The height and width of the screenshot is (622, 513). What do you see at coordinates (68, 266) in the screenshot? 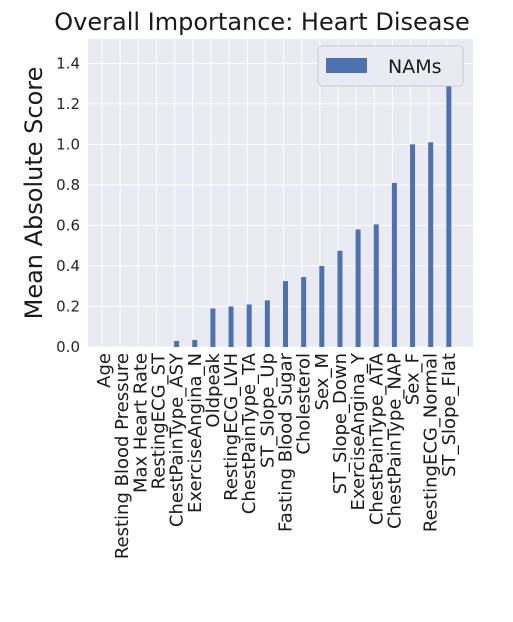
I see `y-tick-label: 0.4` at bounding box center [68, 266].